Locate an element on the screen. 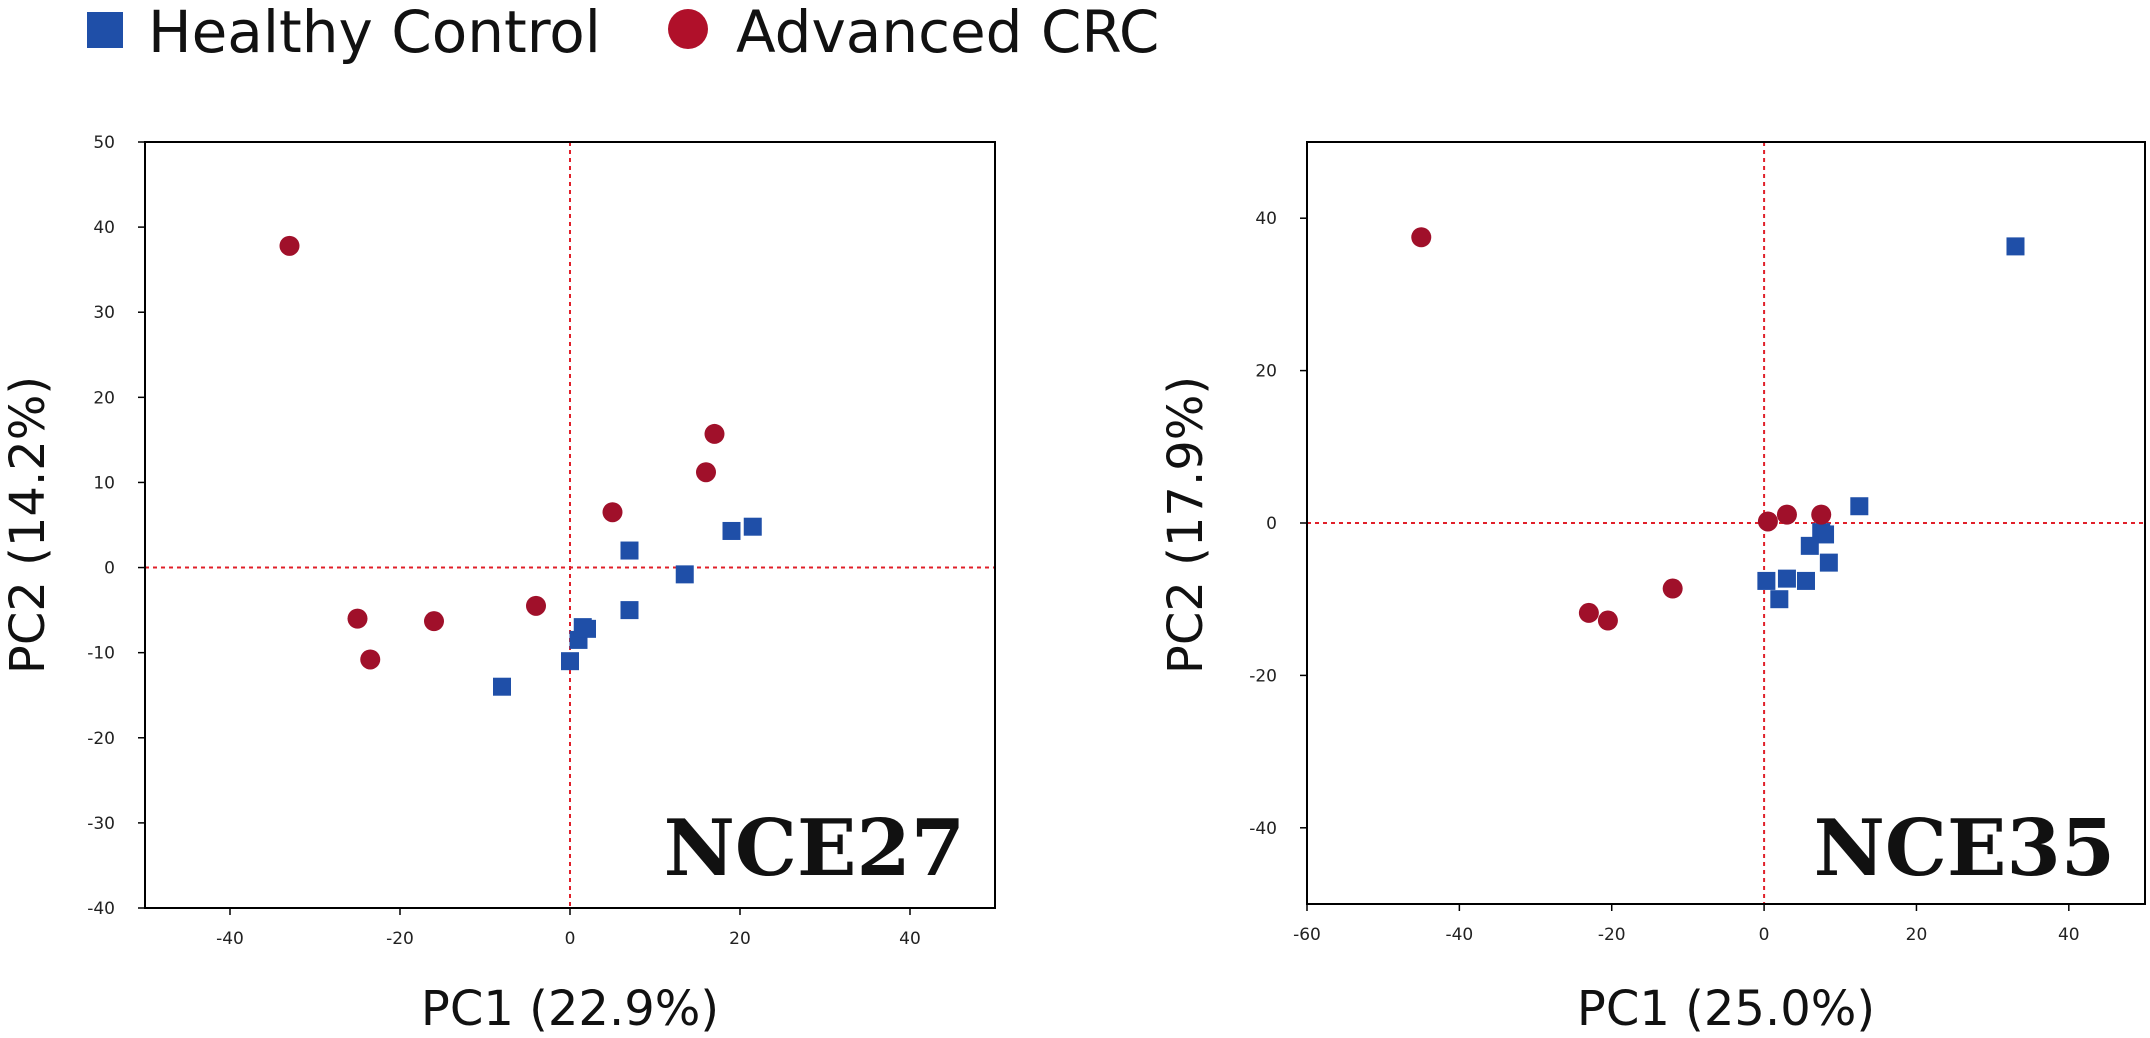 The width and height of the screenshot is (2150, 1038). legend-label-advanced-crc: Advanced CRC is located at coordinates (947, 33).